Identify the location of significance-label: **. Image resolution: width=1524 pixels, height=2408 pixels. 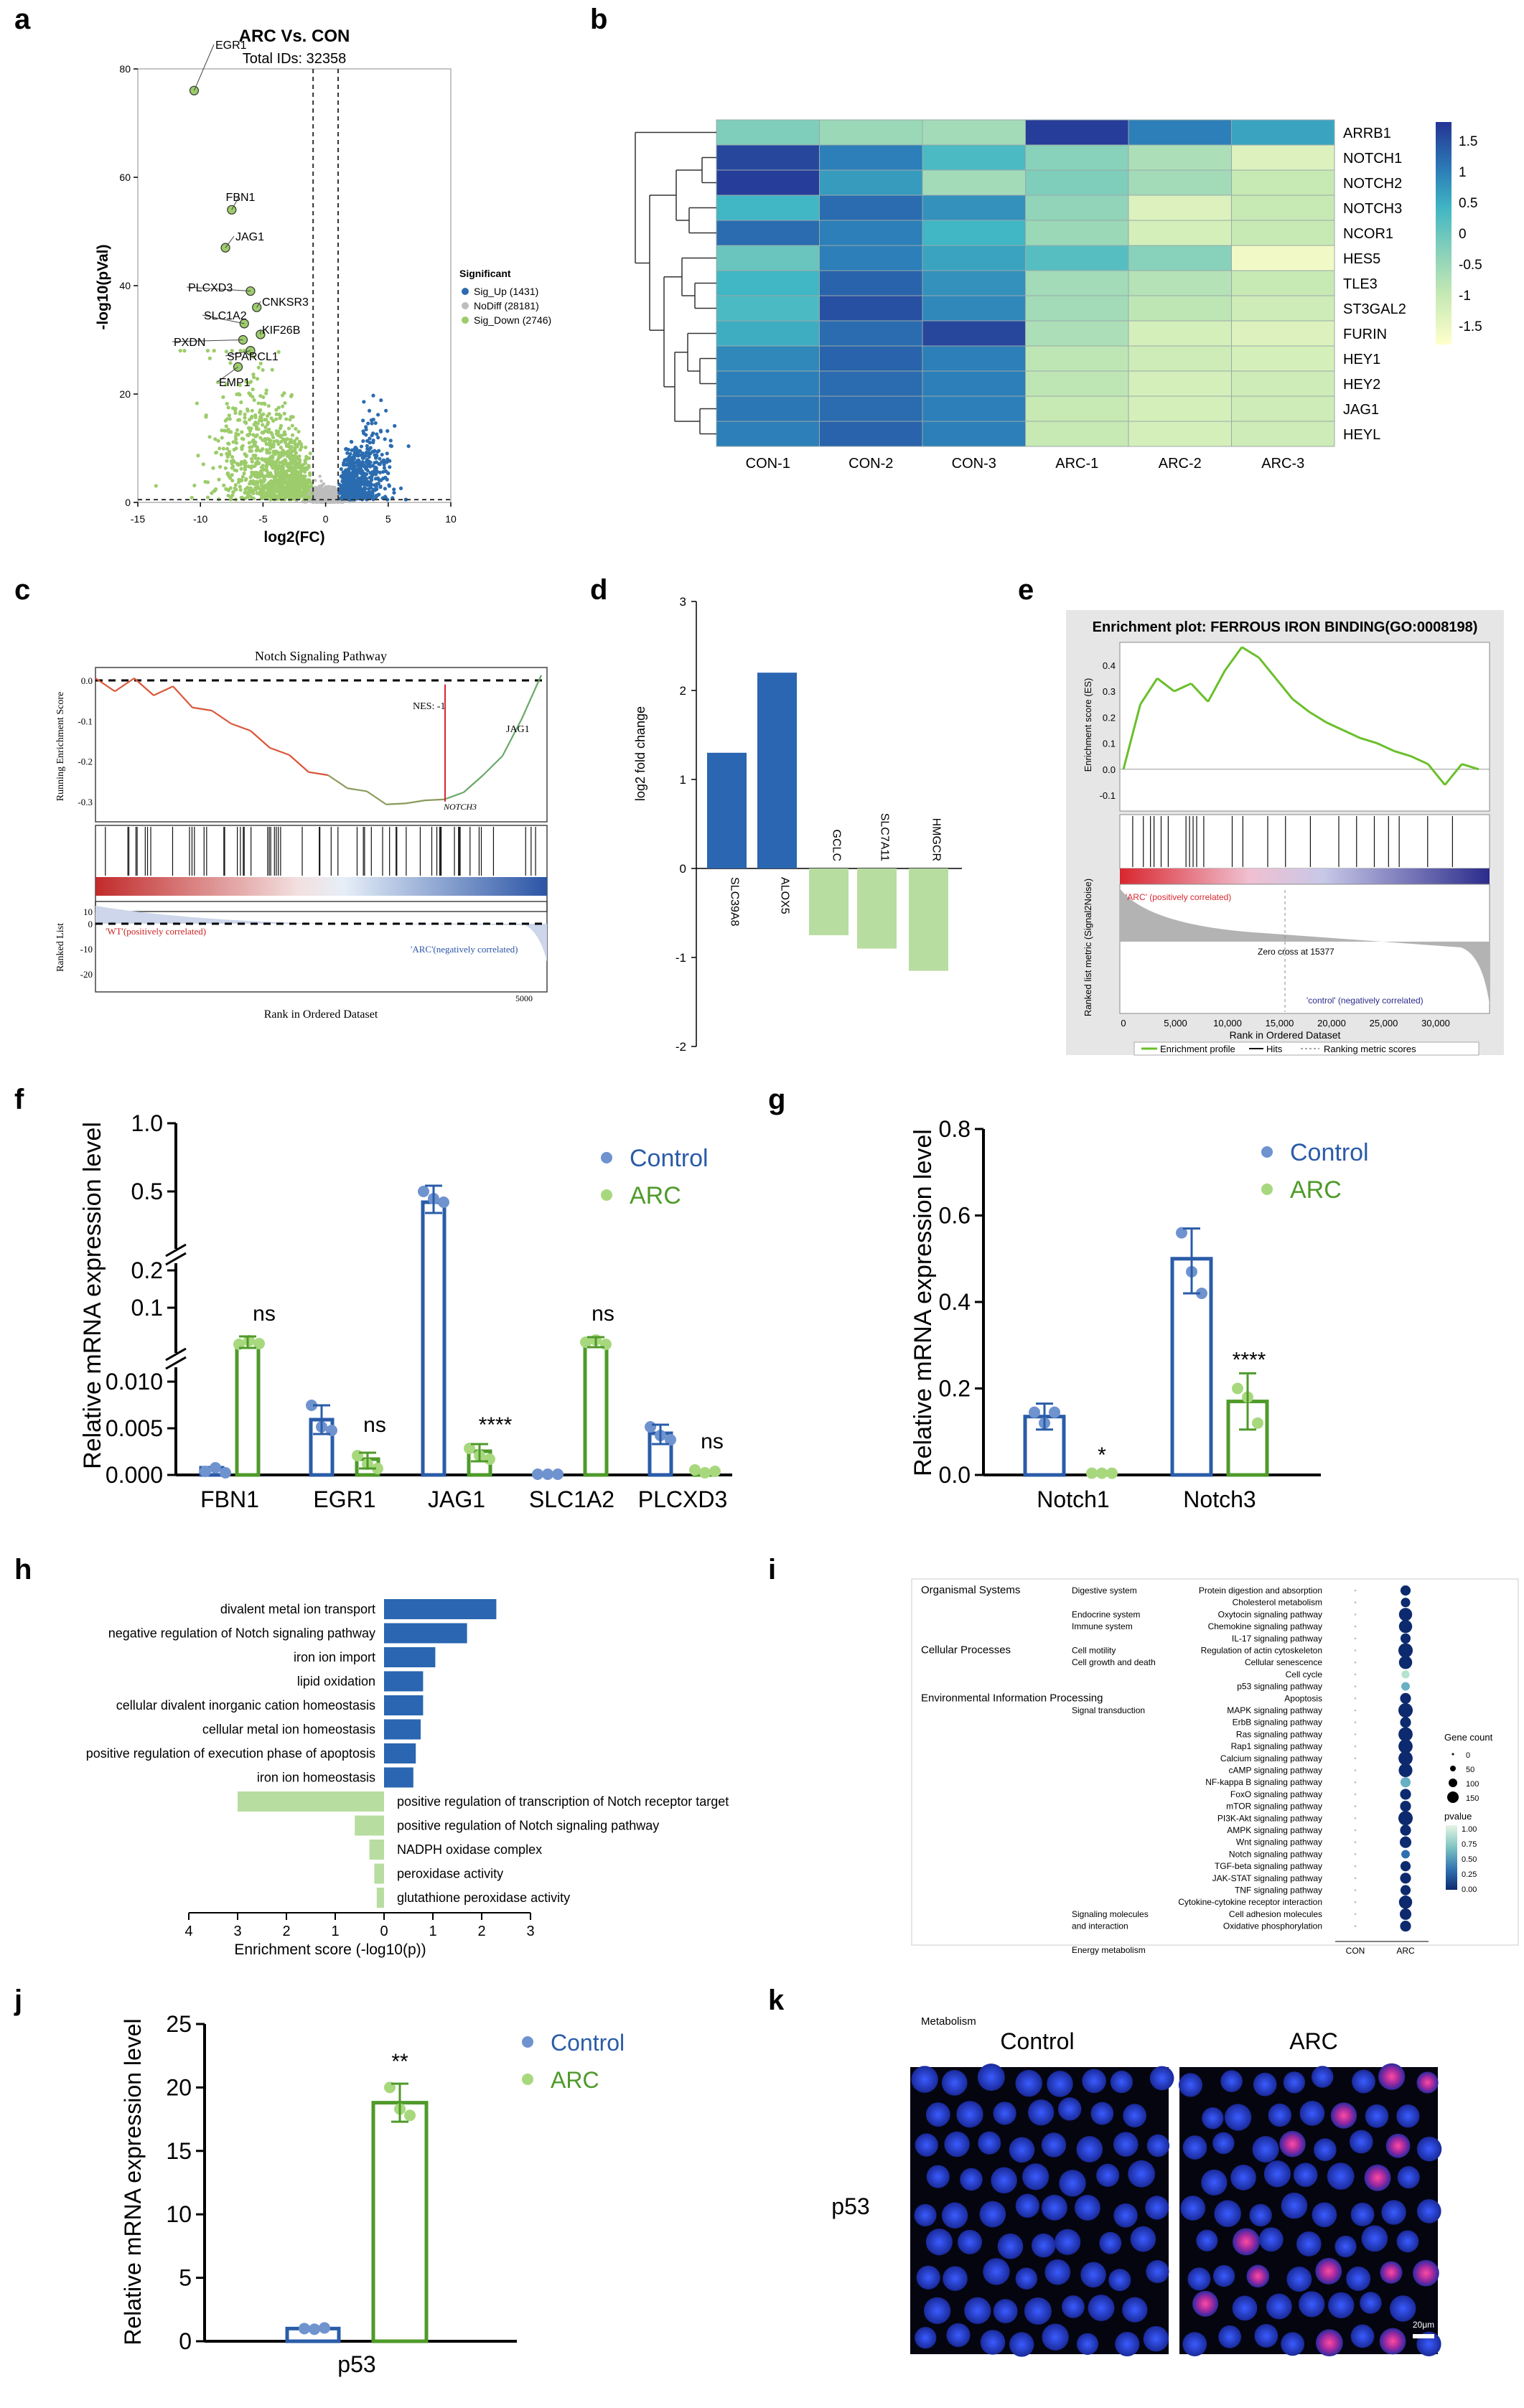
(399, 2062).